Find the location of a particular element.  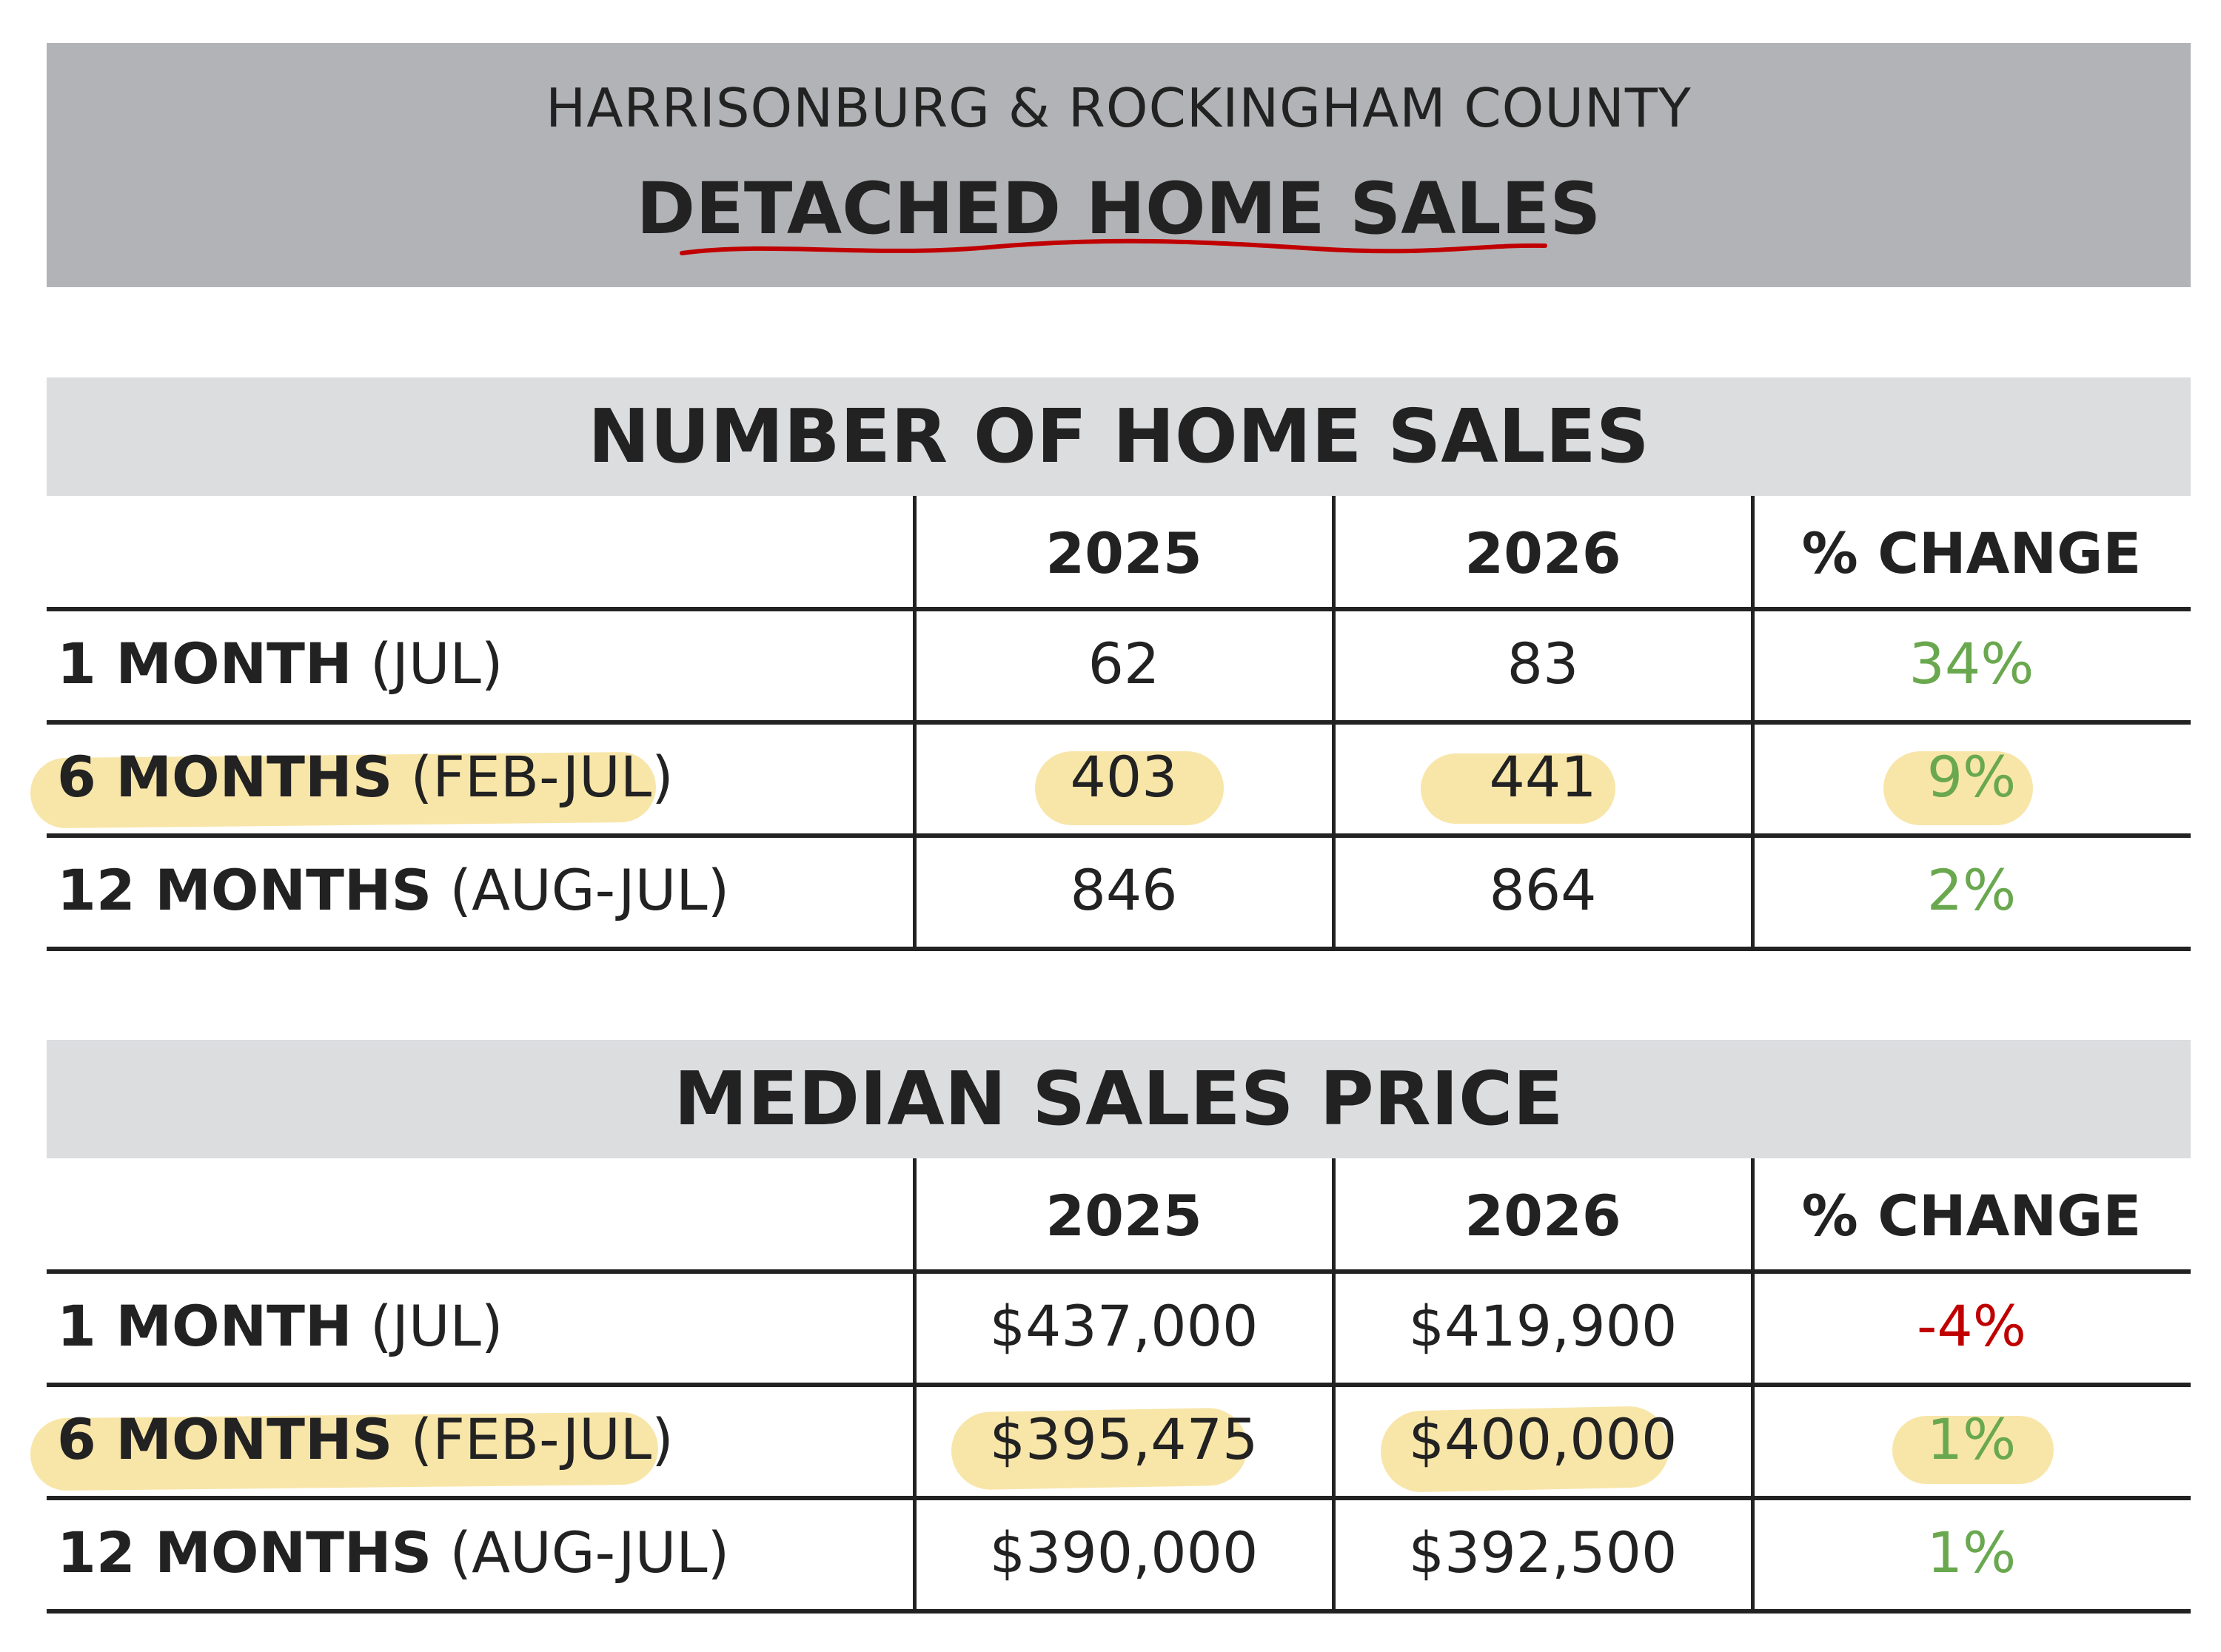

value-text: $437,000 is located at coordinates (1124, 1326).